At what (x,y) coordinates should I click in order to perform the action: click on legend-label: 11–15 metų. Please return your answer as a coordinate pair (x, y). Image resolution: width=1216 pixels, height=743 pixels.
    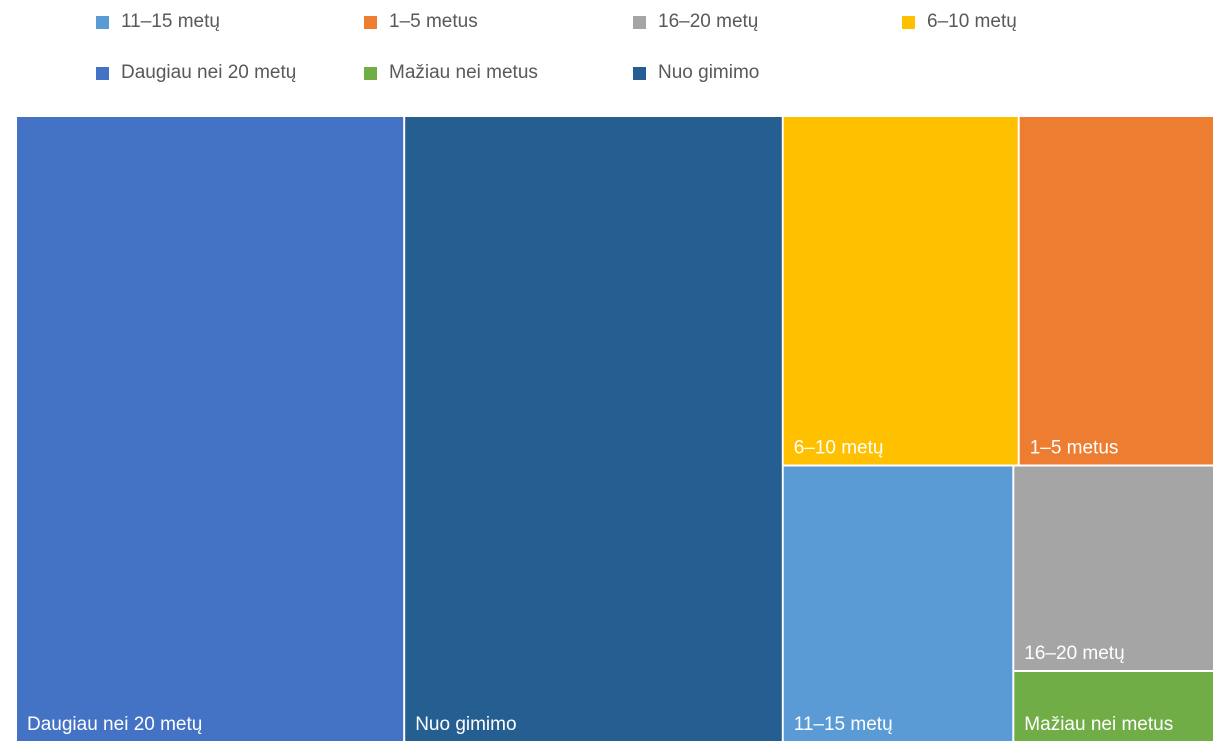
    Looking at the image, I should click on (170, 21).